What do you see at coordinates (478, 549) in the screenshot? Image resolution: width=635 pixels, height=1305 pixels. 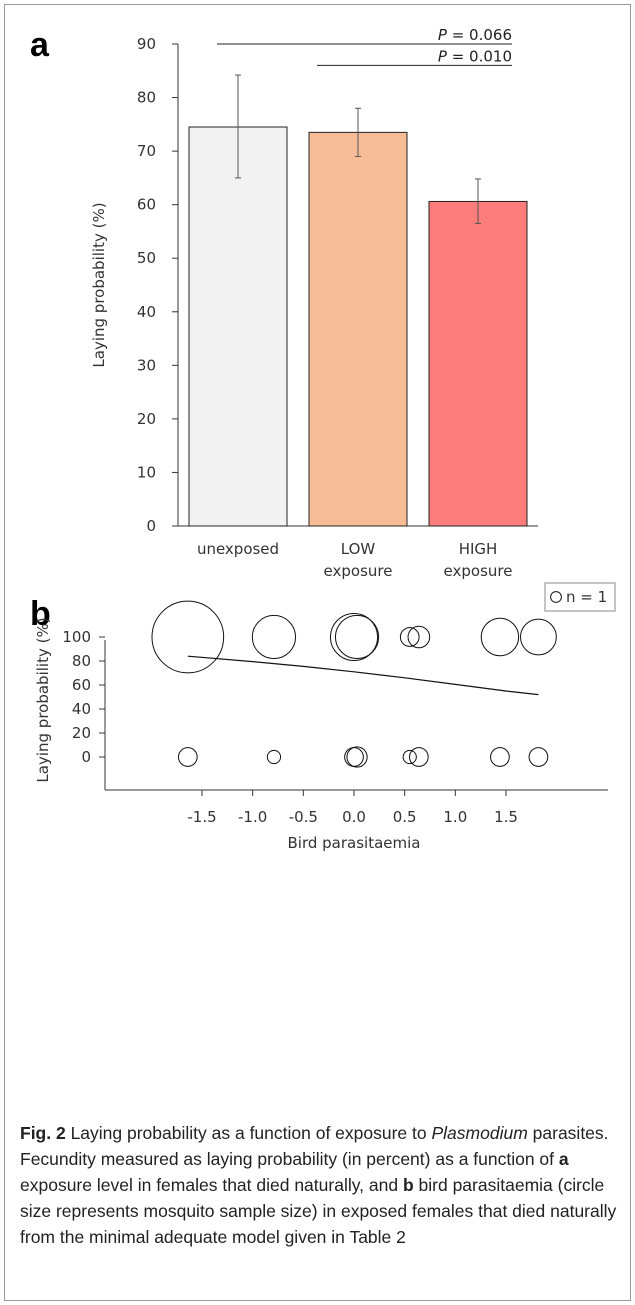 I see `x-category-label: HIGH` at bounding box center [478, 549].